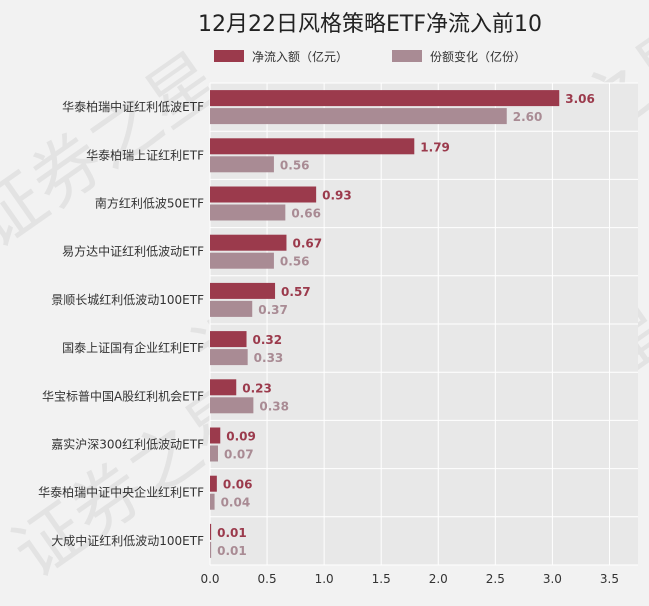 This screenshot has width=649, height=606. I want to click on legend-swatch-share-change, so click(407, 56).